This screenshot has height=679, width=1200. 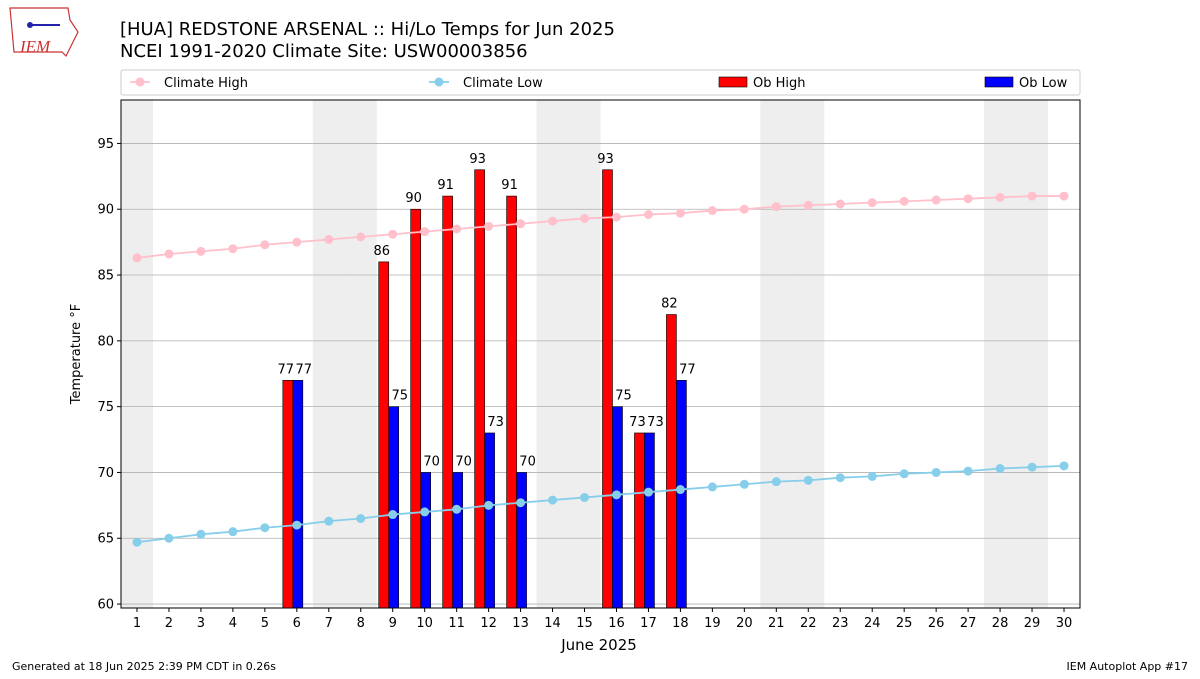 What do you see at coordinates (779, 83) in the screenshot?
I see `legend-label: Ob High` at bounding box center [779, 83].